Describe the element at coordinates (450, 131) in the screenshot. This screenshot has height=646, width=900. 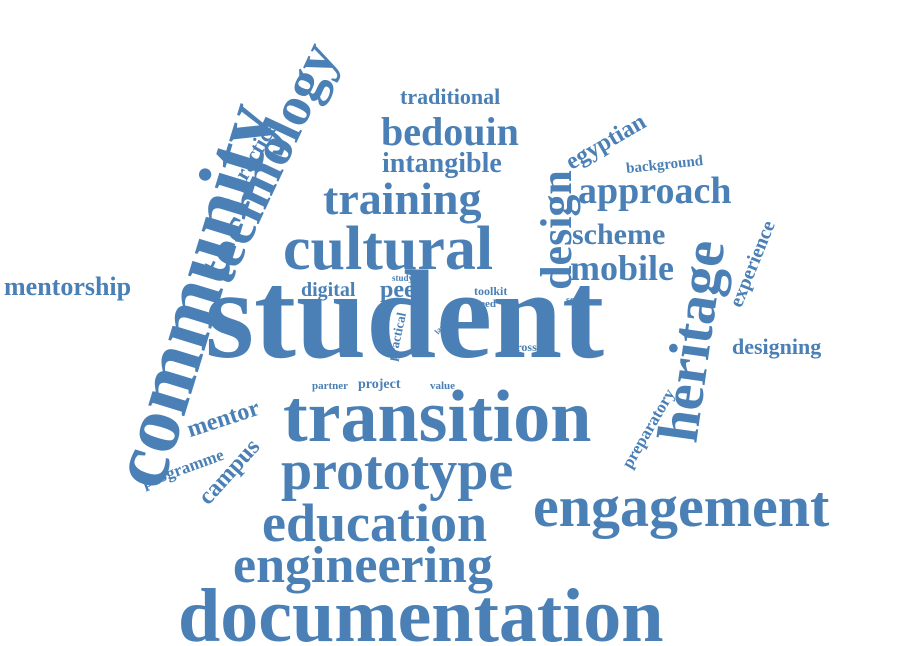
I see `word-bedouin: bedouin` at that location.